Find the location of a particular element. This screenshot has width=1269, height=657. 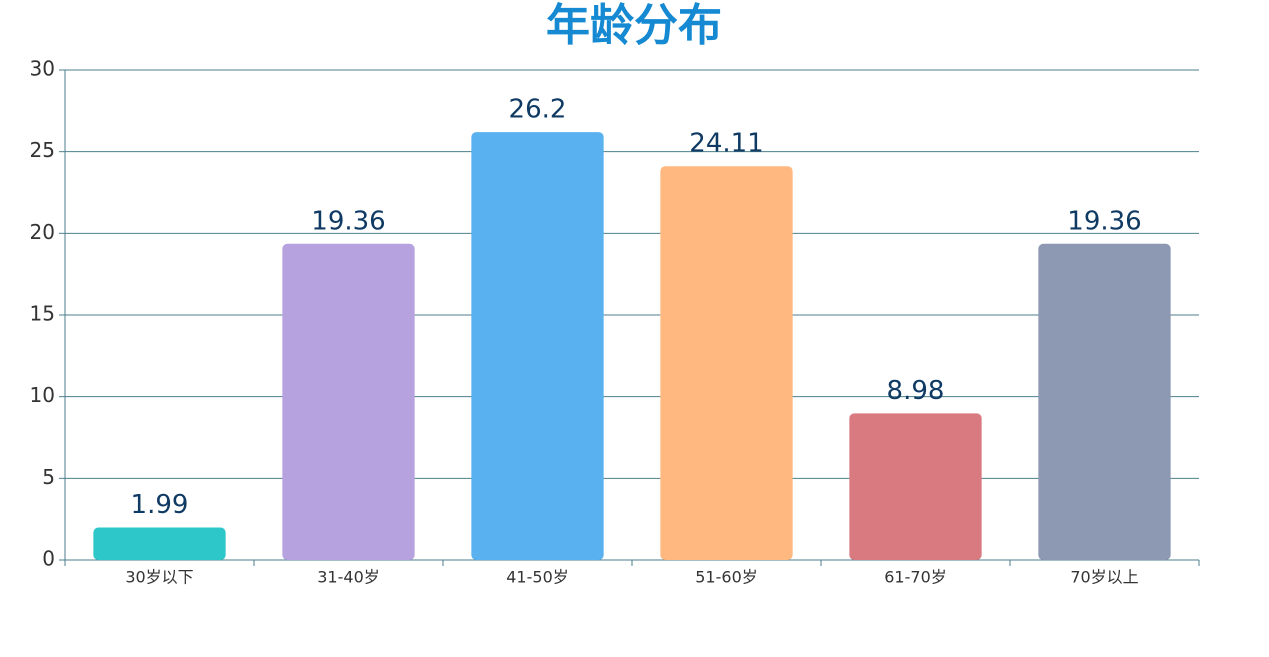

x-tick-label: 51-60岁 is located at coordinates (726, 577).